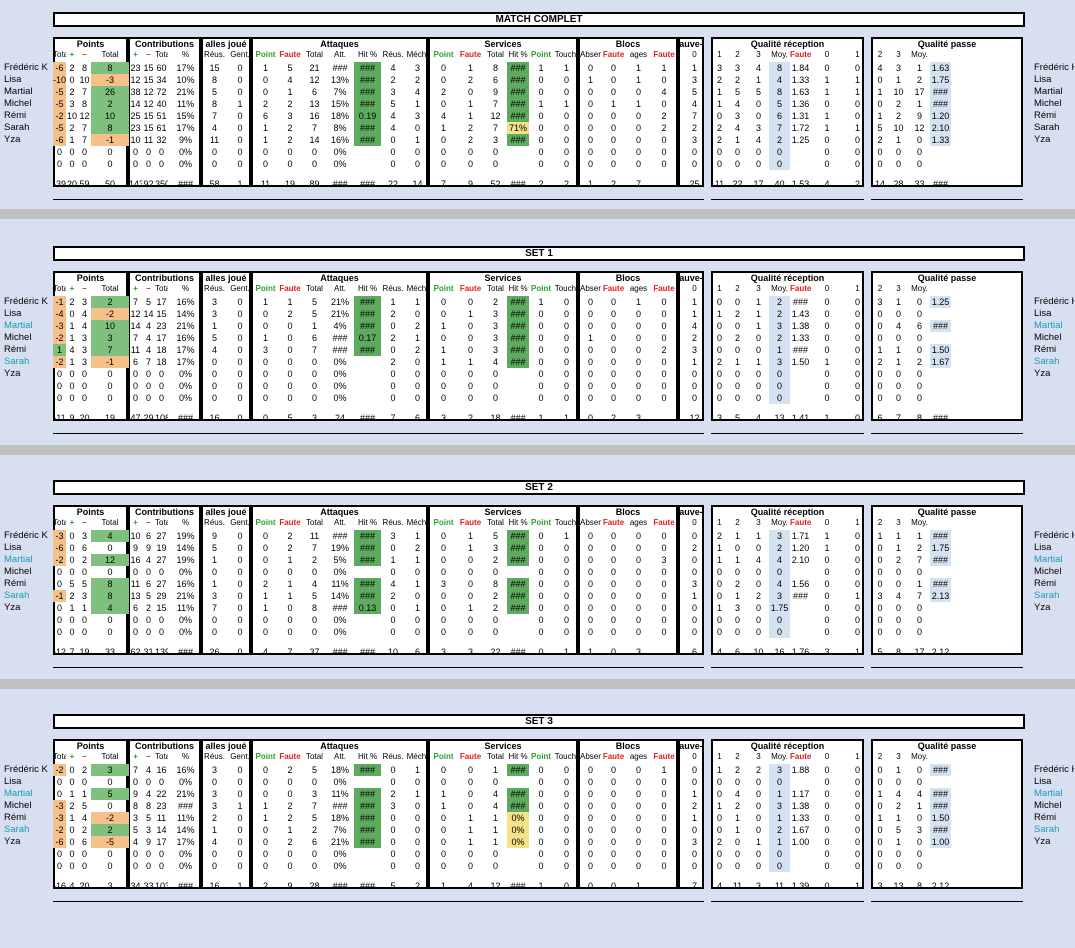  What do you see at coordinates (1042, 841) in the screenshot?
I see `player-name: Yza` at bounding box center [1042, 841].